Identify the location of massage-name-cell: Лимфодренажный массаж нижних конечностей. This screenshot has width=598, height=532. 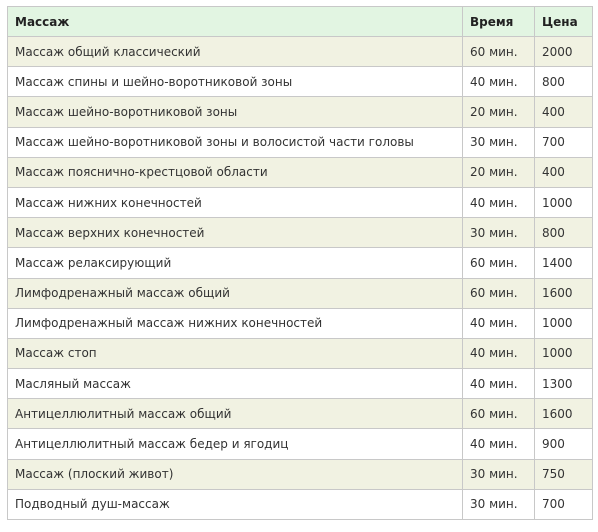
(235, 323).